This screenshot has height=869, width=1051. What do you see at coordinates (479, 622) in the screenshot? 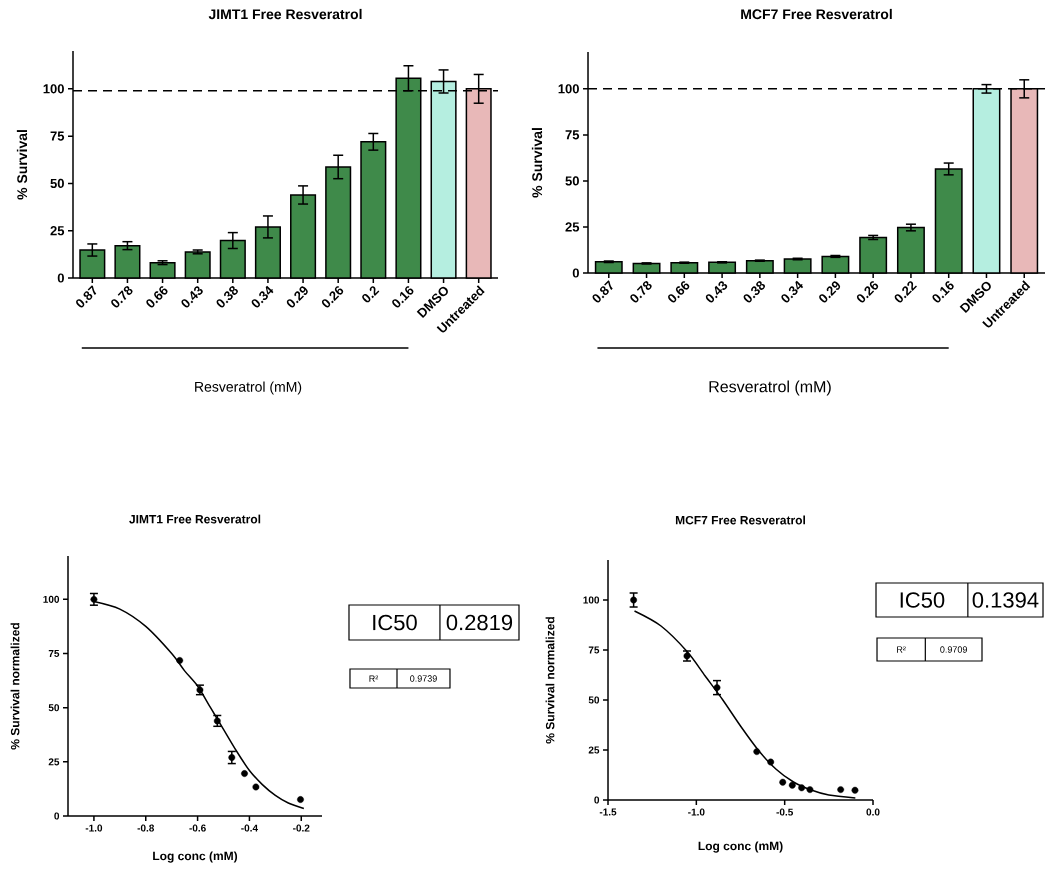
I see `text: 0.2819` at bounding box center [479, 622].